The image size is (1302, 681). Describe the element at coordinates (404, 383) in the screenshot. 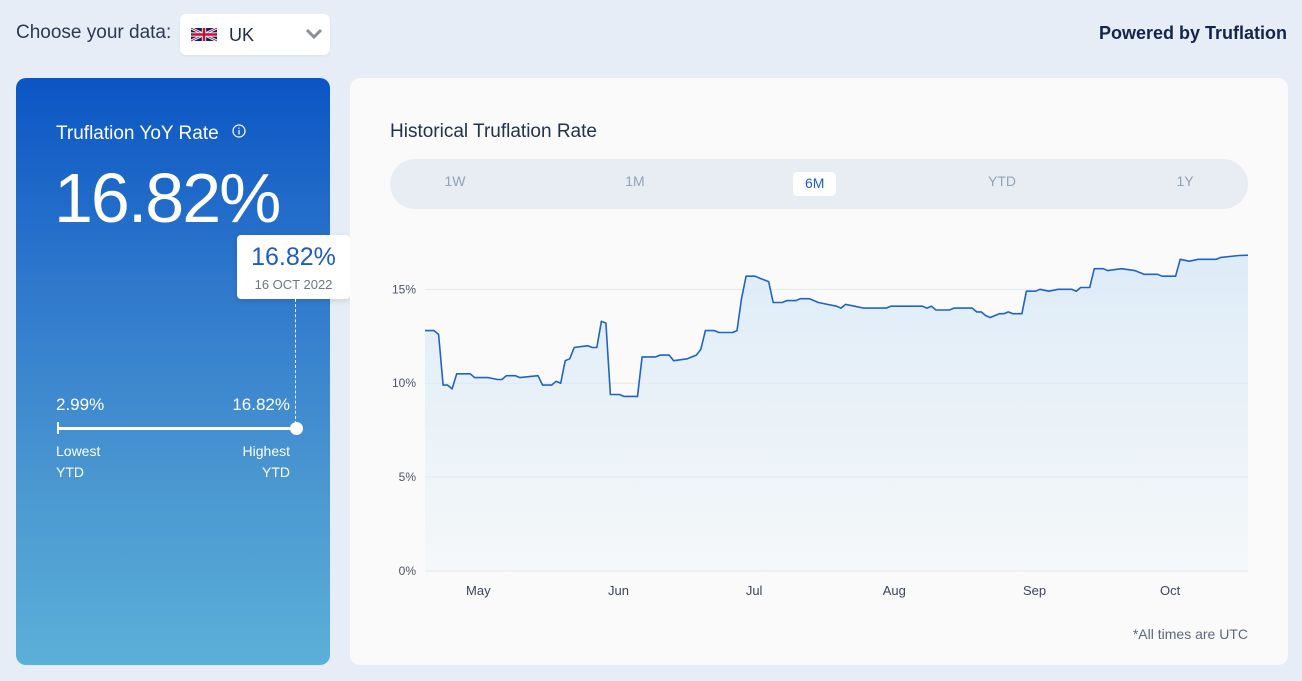

I see `y-tick-label: 10%` at that location.